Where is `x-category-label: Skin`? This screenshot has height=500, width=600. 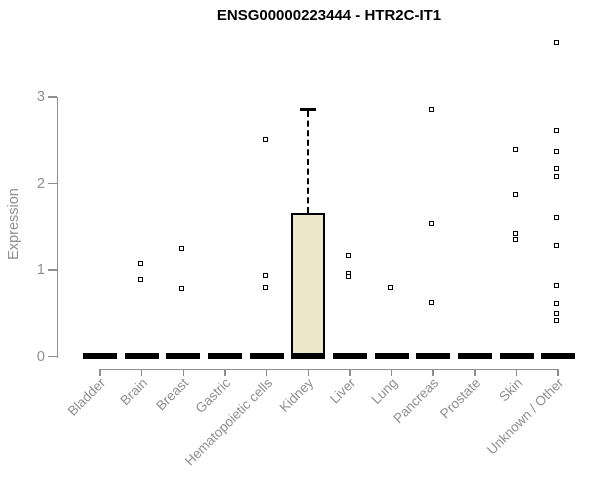
x-category-label: Skin is located at coordinates (510, 390).